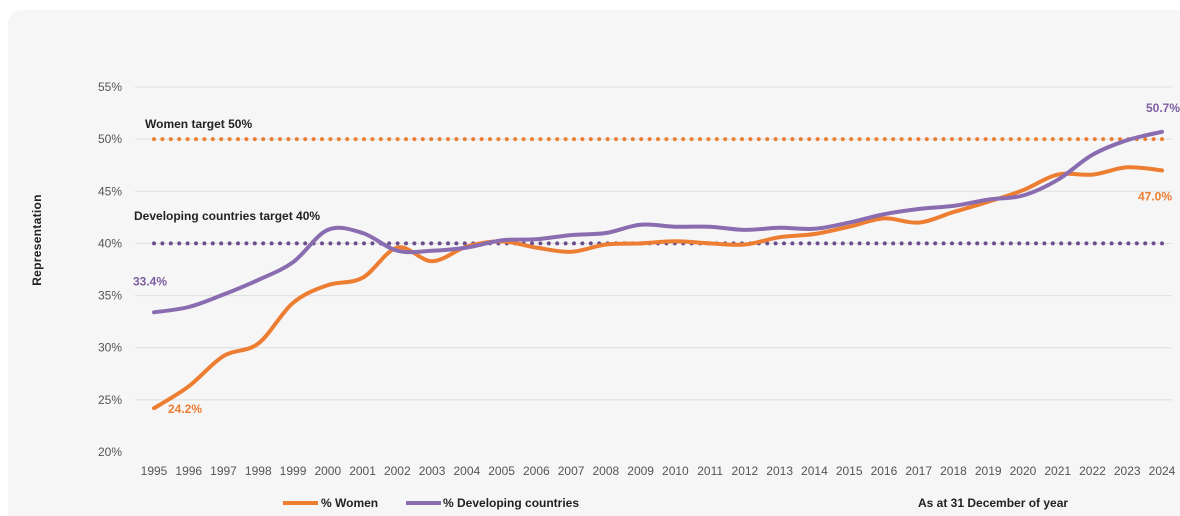 This screenshot has height=516, width=1180. Describe the element at coordinates (150, 281) in the screenshot. I see `developing-first-label: 33.4%` at that location.